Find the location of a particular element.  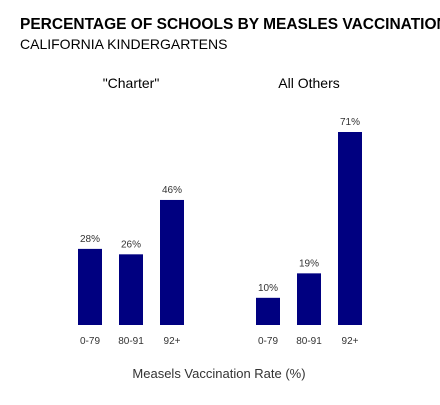

data-label: 10% is located at coordinates (268, 288).